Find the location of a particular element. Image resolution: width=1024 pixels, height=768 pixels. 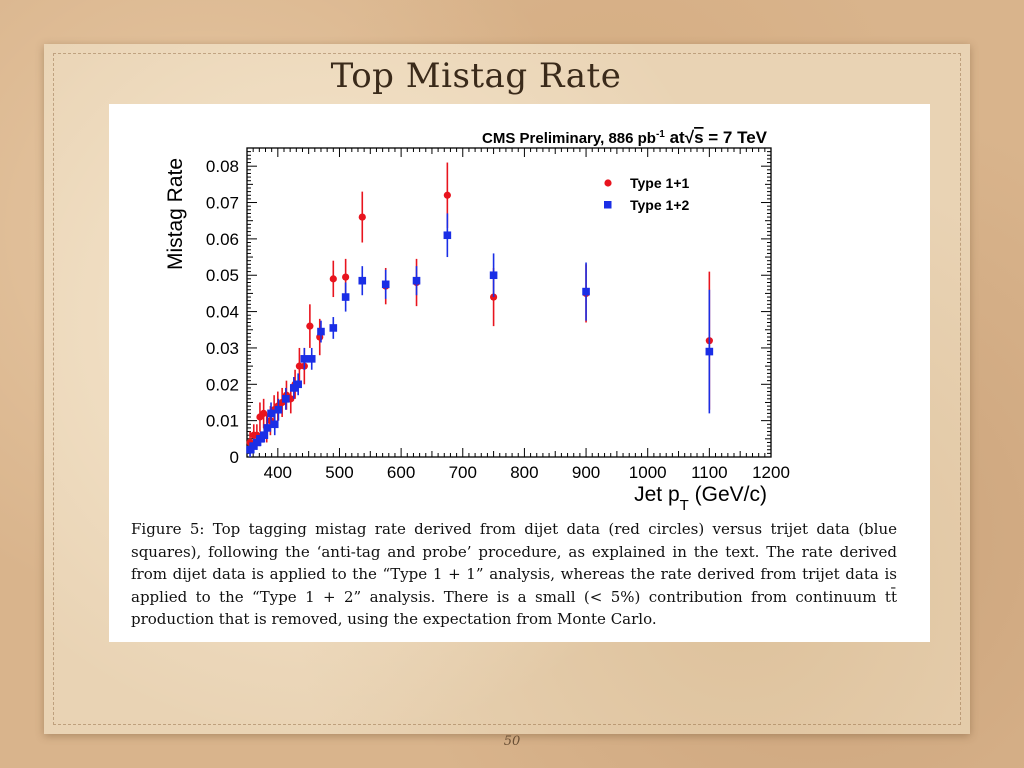

x-tick-label: 900 is located at coordinates (586, 472).